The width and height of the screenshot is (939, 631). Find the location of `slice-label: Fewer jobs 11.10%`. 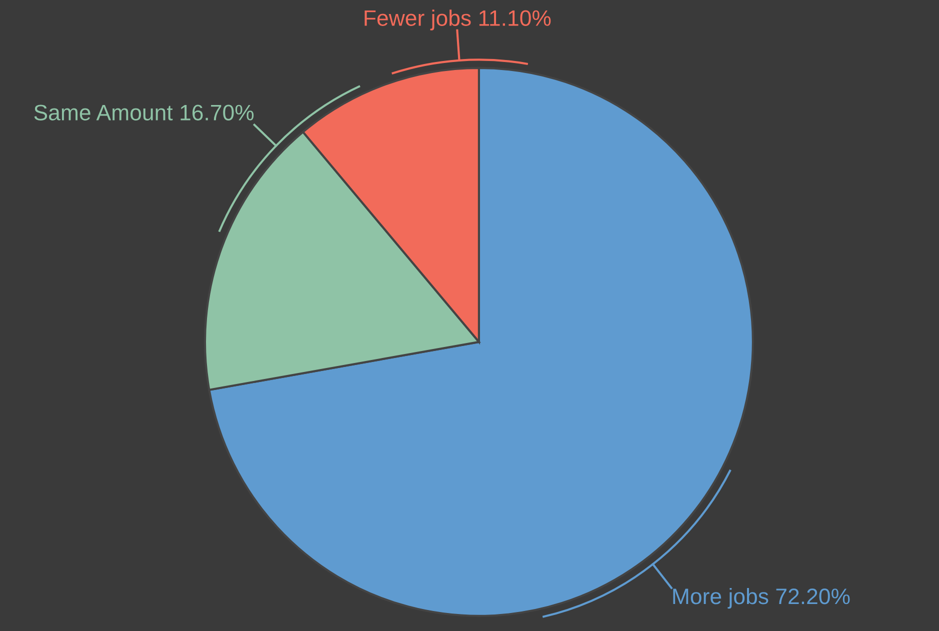

slice-label: Fewer jobs 11.10% is located at coordinates (457, 20).